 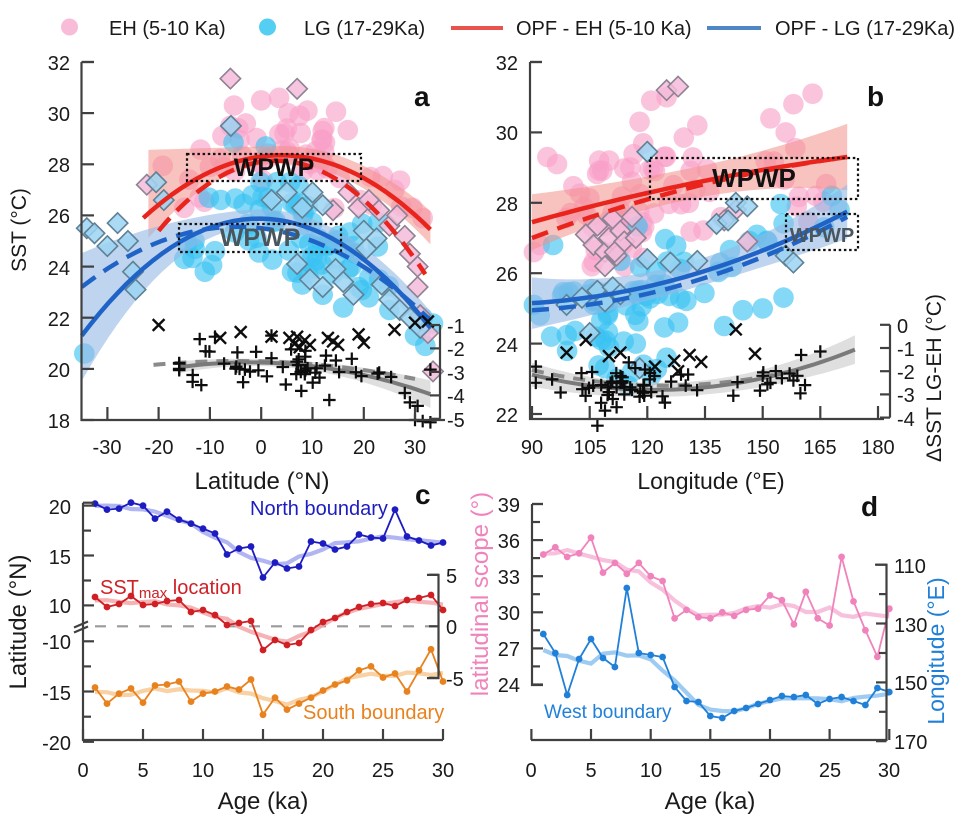 What do you see at coordinates (910, 567) in the screenshot?
I see `svg-text: 110` at bounding box center [910, 567].